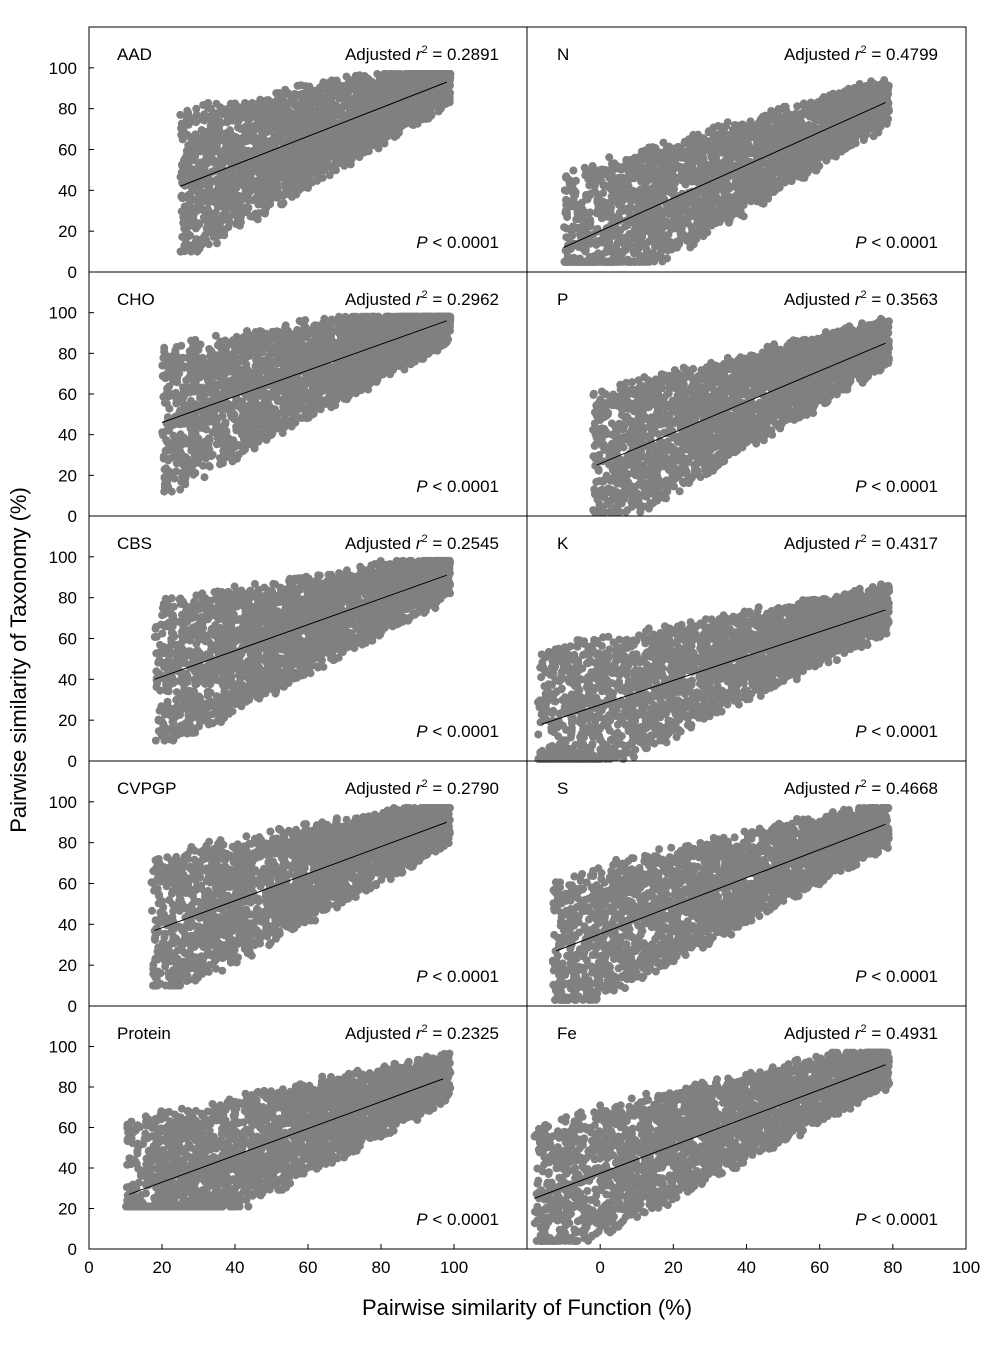 This screenshot has width=1004, height=1345. What do you see at coordinates (134, 54) in the screenshot?
I see `panel-label: AAD` at bounding box center [134, 54].